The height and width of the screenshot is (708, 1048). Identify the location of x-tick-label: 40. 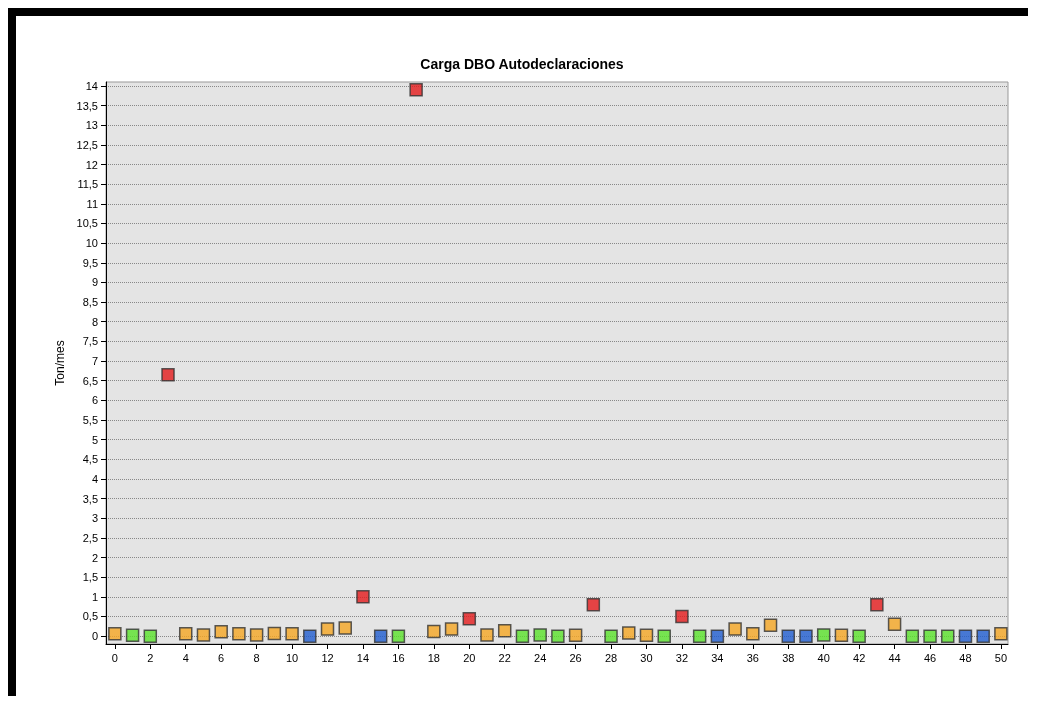
(823, 657).